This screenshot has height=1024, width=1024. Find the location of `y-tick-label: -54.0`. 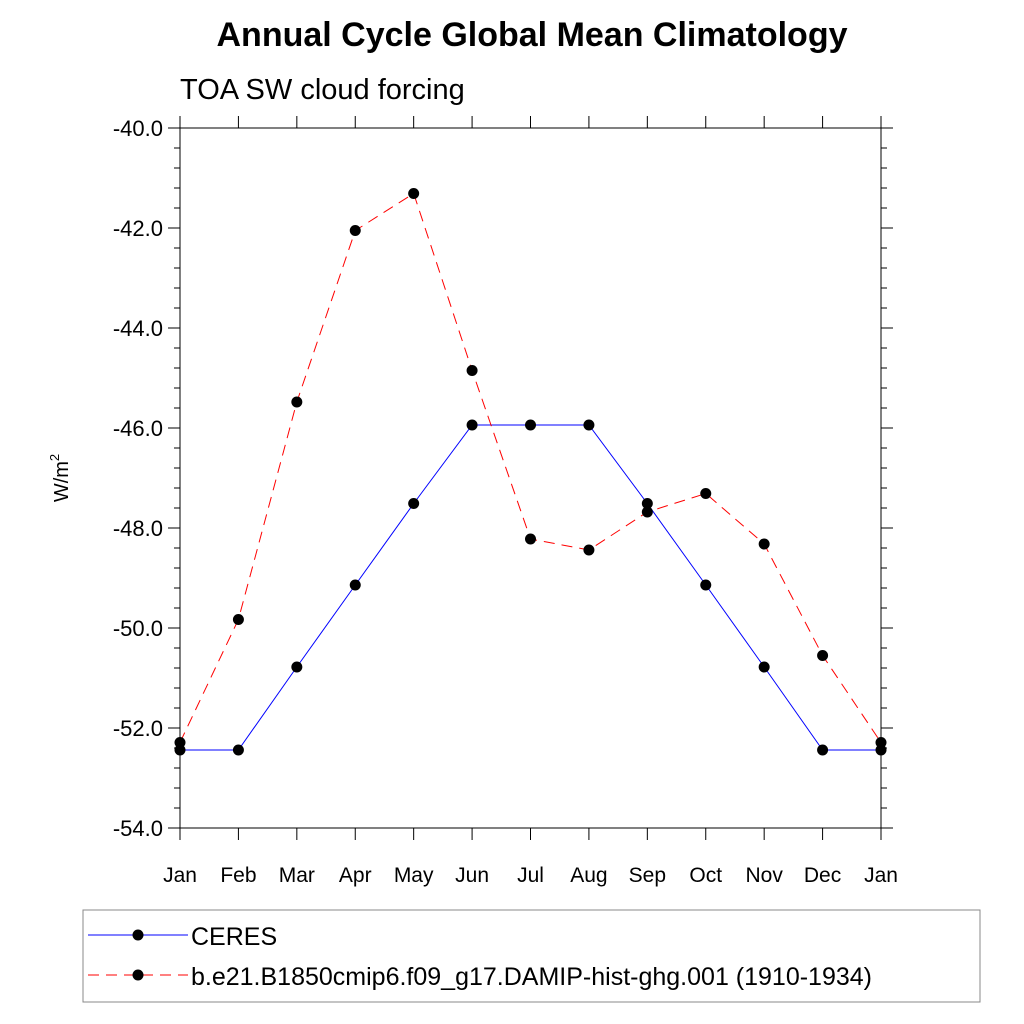

y-tick-label: -54.0 is located at coordinates (138, 828).